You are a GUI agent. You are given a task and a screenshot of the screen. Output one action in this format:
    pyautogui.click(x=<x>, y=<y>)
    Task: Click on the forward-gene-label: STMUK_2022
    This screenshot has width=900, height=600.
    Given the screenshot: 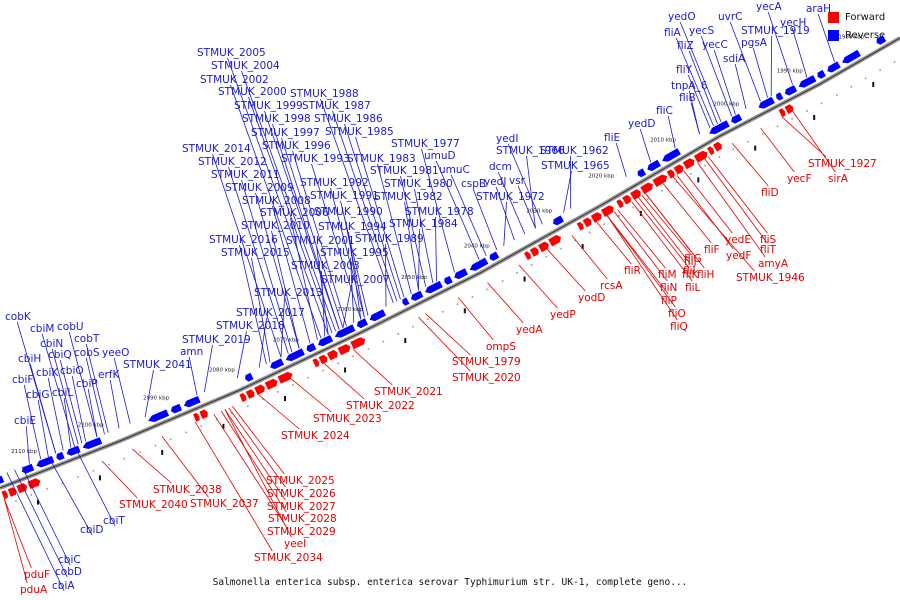 What is the action you would take?
    pyautogui.click(x=380, y=406)
    